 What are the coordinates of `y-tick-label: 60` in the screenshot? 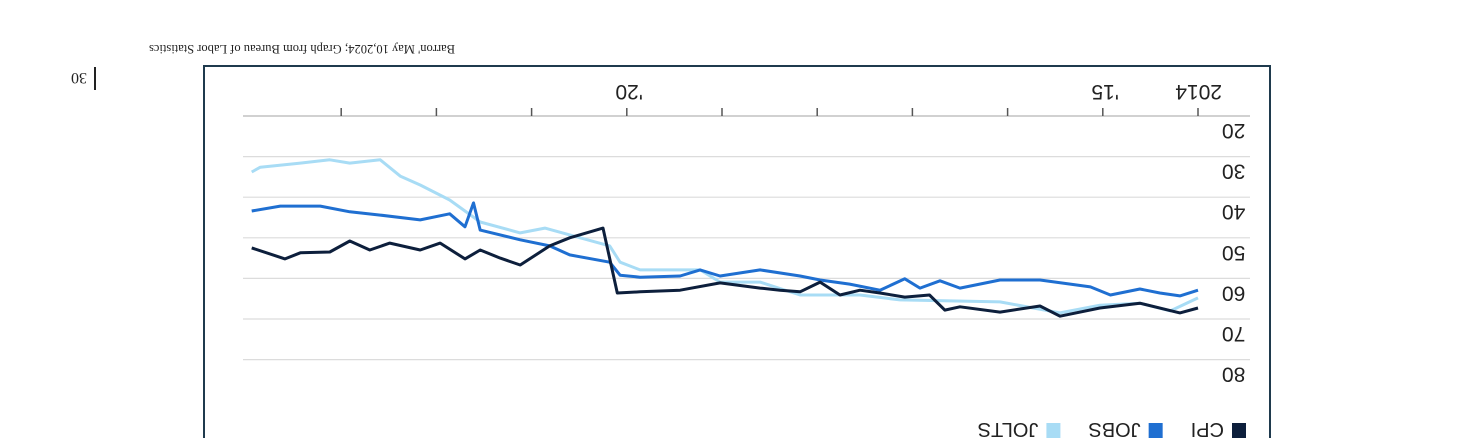 It's located at (1233, 292).